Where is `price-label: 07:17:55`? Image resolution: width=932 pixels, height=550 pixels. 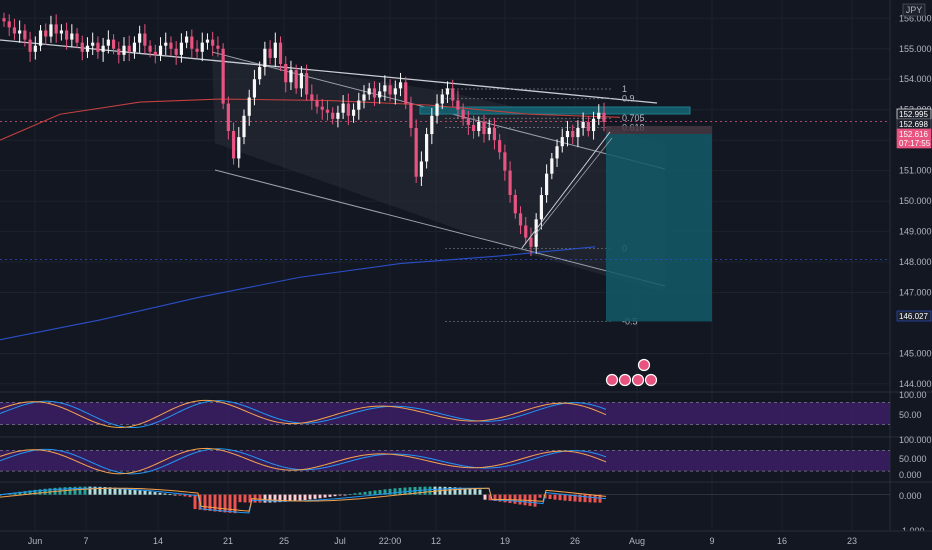 price-label: 07:17:55 is located at coordinates (915, 143).